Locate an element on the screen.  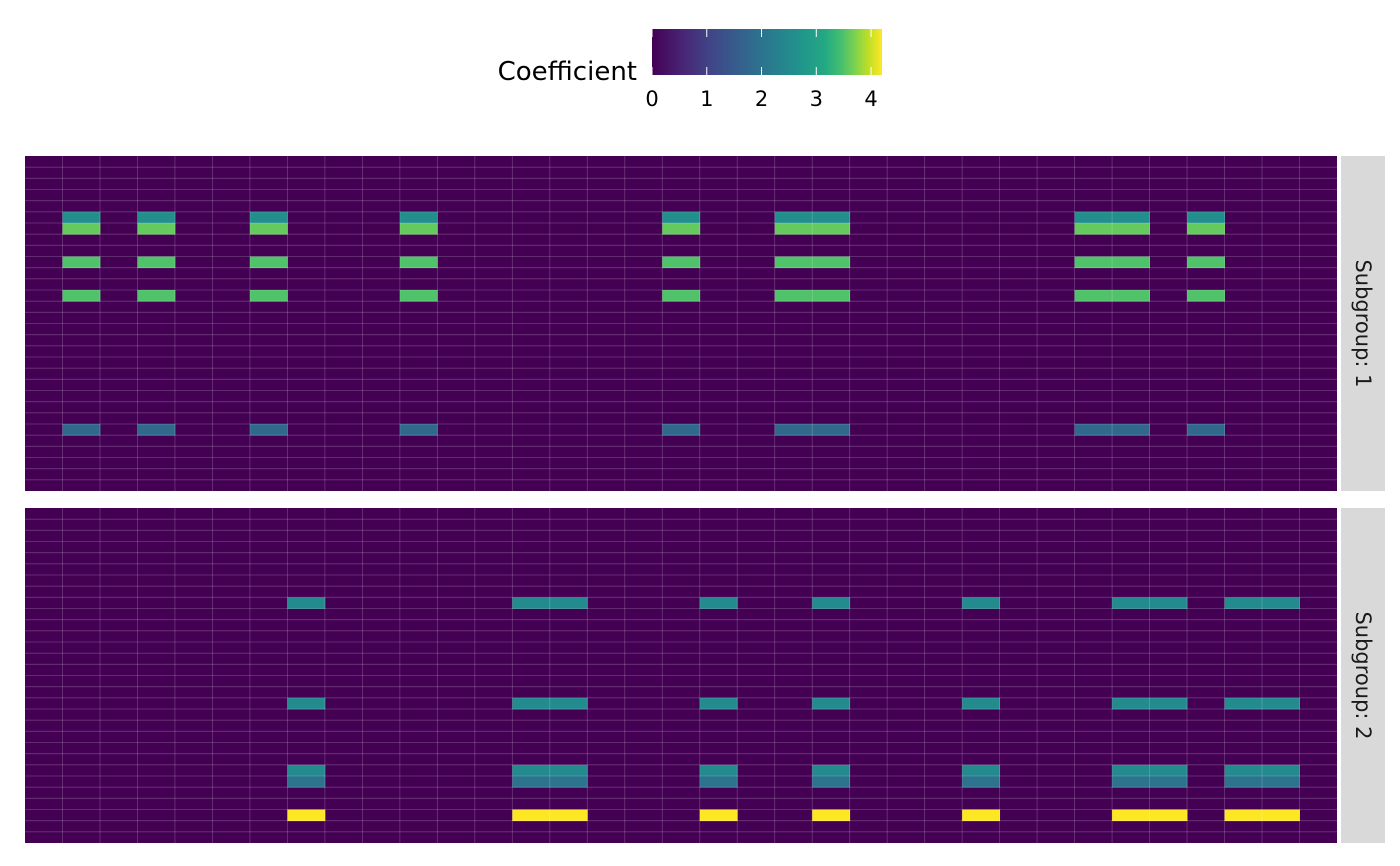
facet-strip-label: Subgroup: 1 is located at coordinates (1363, 323).